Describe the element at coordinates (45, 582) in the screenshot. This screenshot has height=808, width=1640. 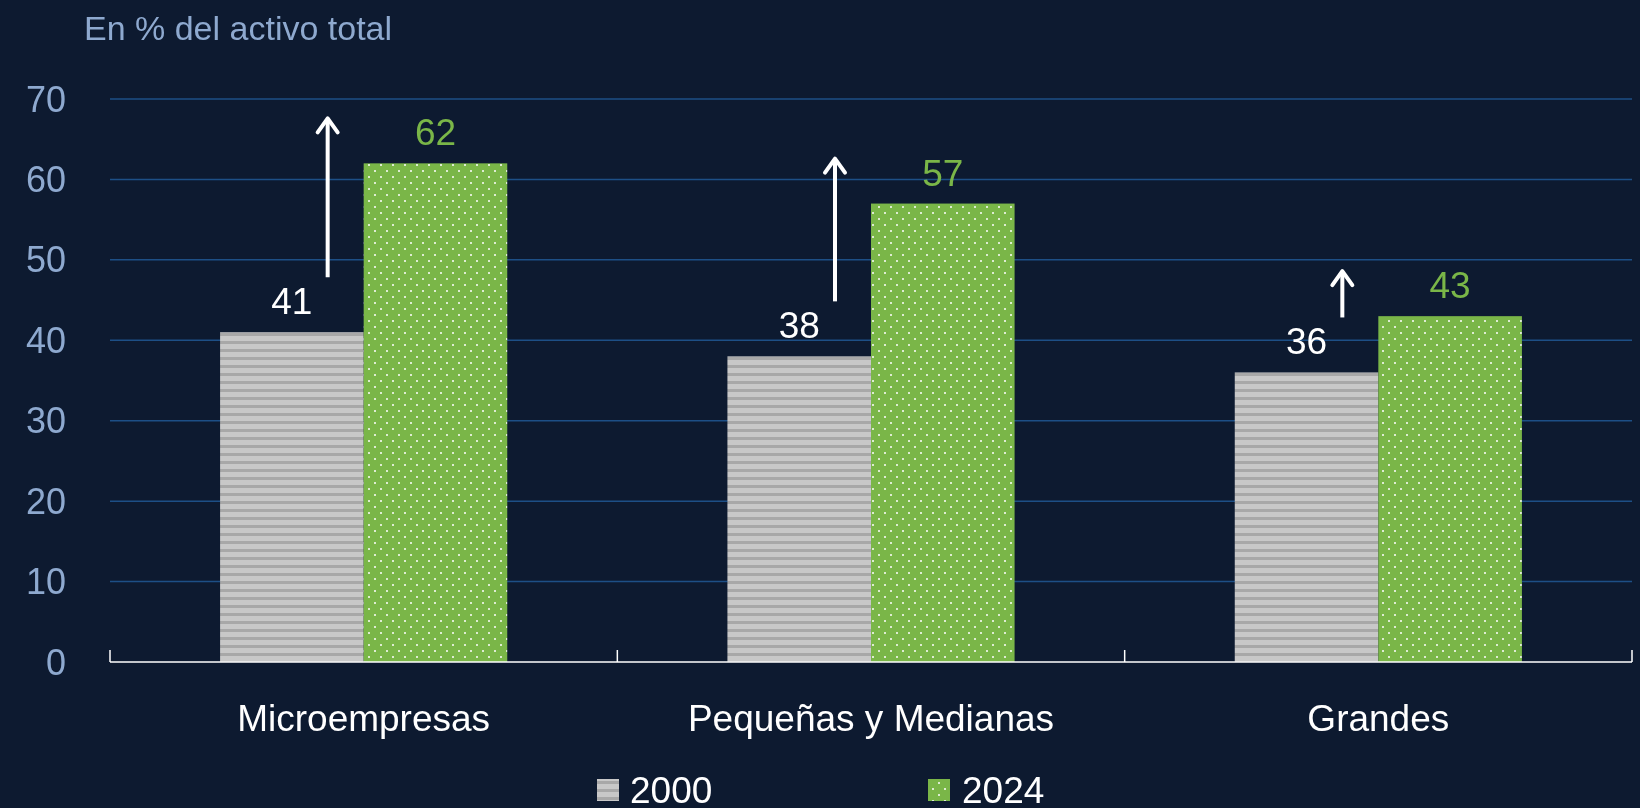
I see `y-tick-label: 10` at that location.